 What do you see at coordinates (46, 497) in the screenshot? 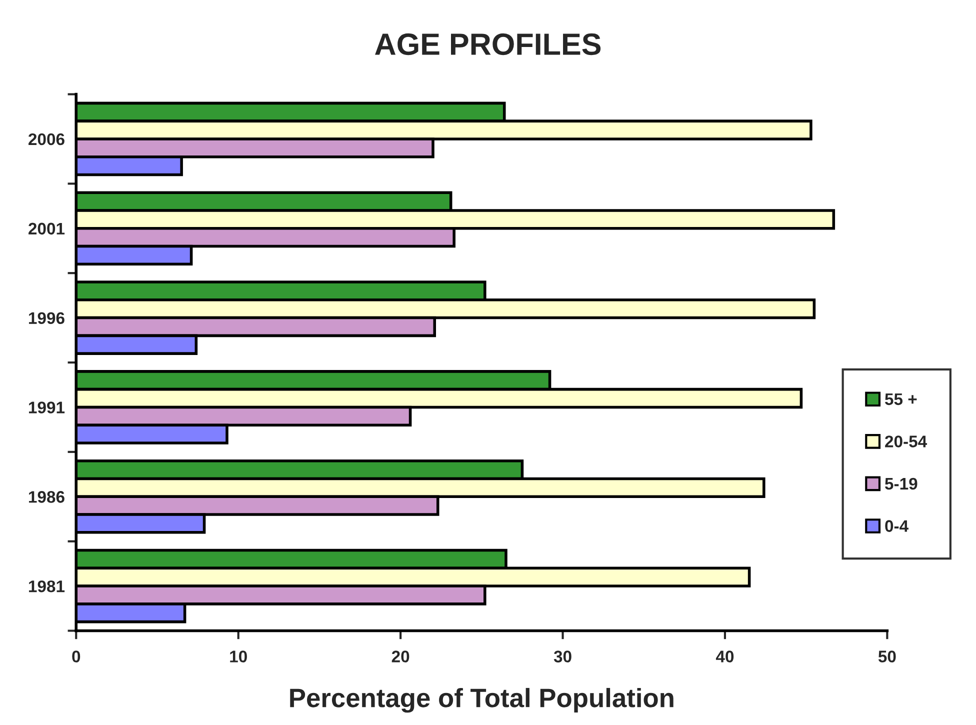
I see `y-tick-label: 1986` at bounding box center [46, 497].